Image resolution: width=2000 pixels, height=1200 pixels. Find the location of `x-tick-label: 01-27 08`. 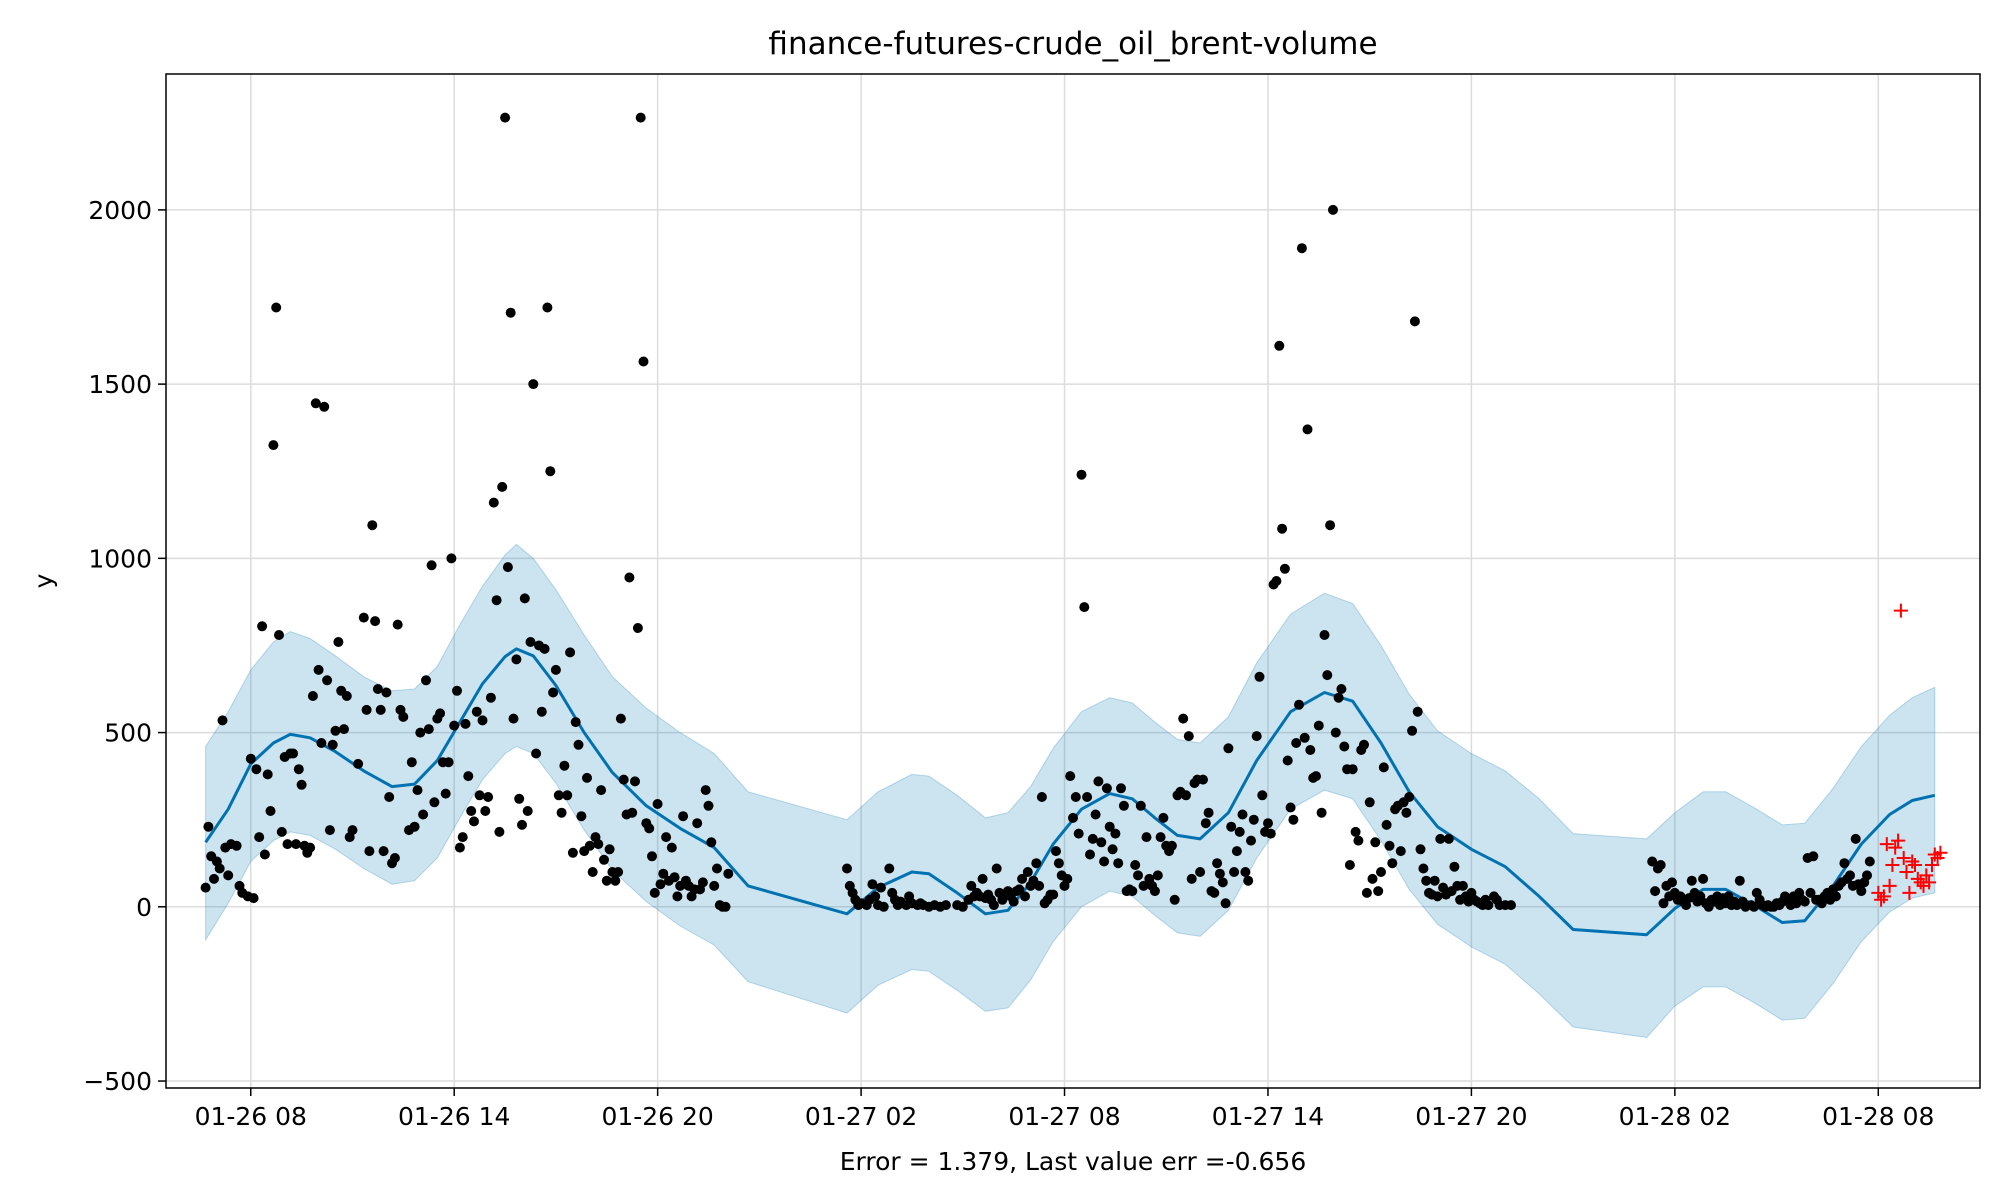

x-tick-label: 01-27 08 is located at coordinates (1064, 1116).